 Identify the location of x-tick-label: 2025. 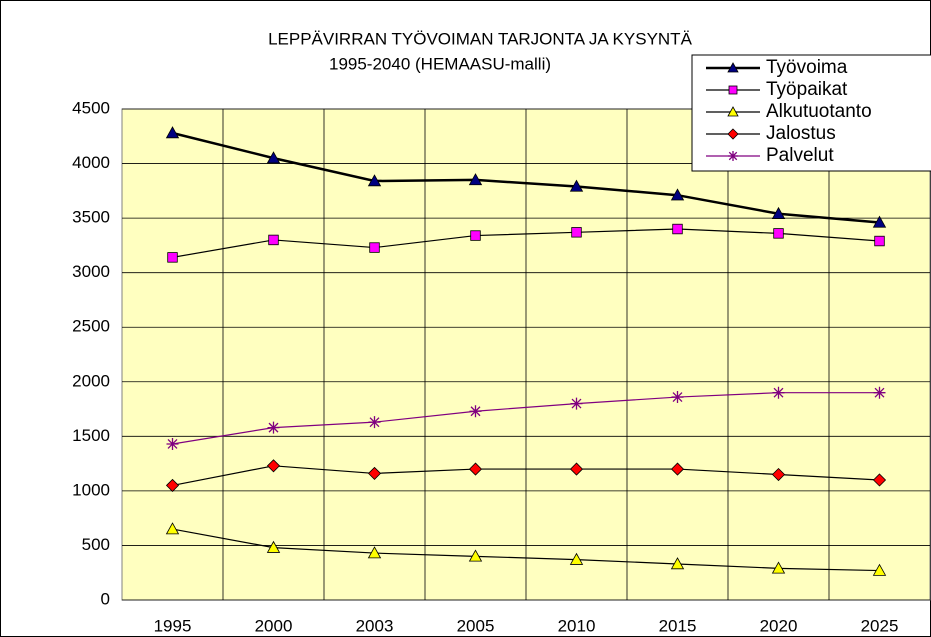
(880, 625).